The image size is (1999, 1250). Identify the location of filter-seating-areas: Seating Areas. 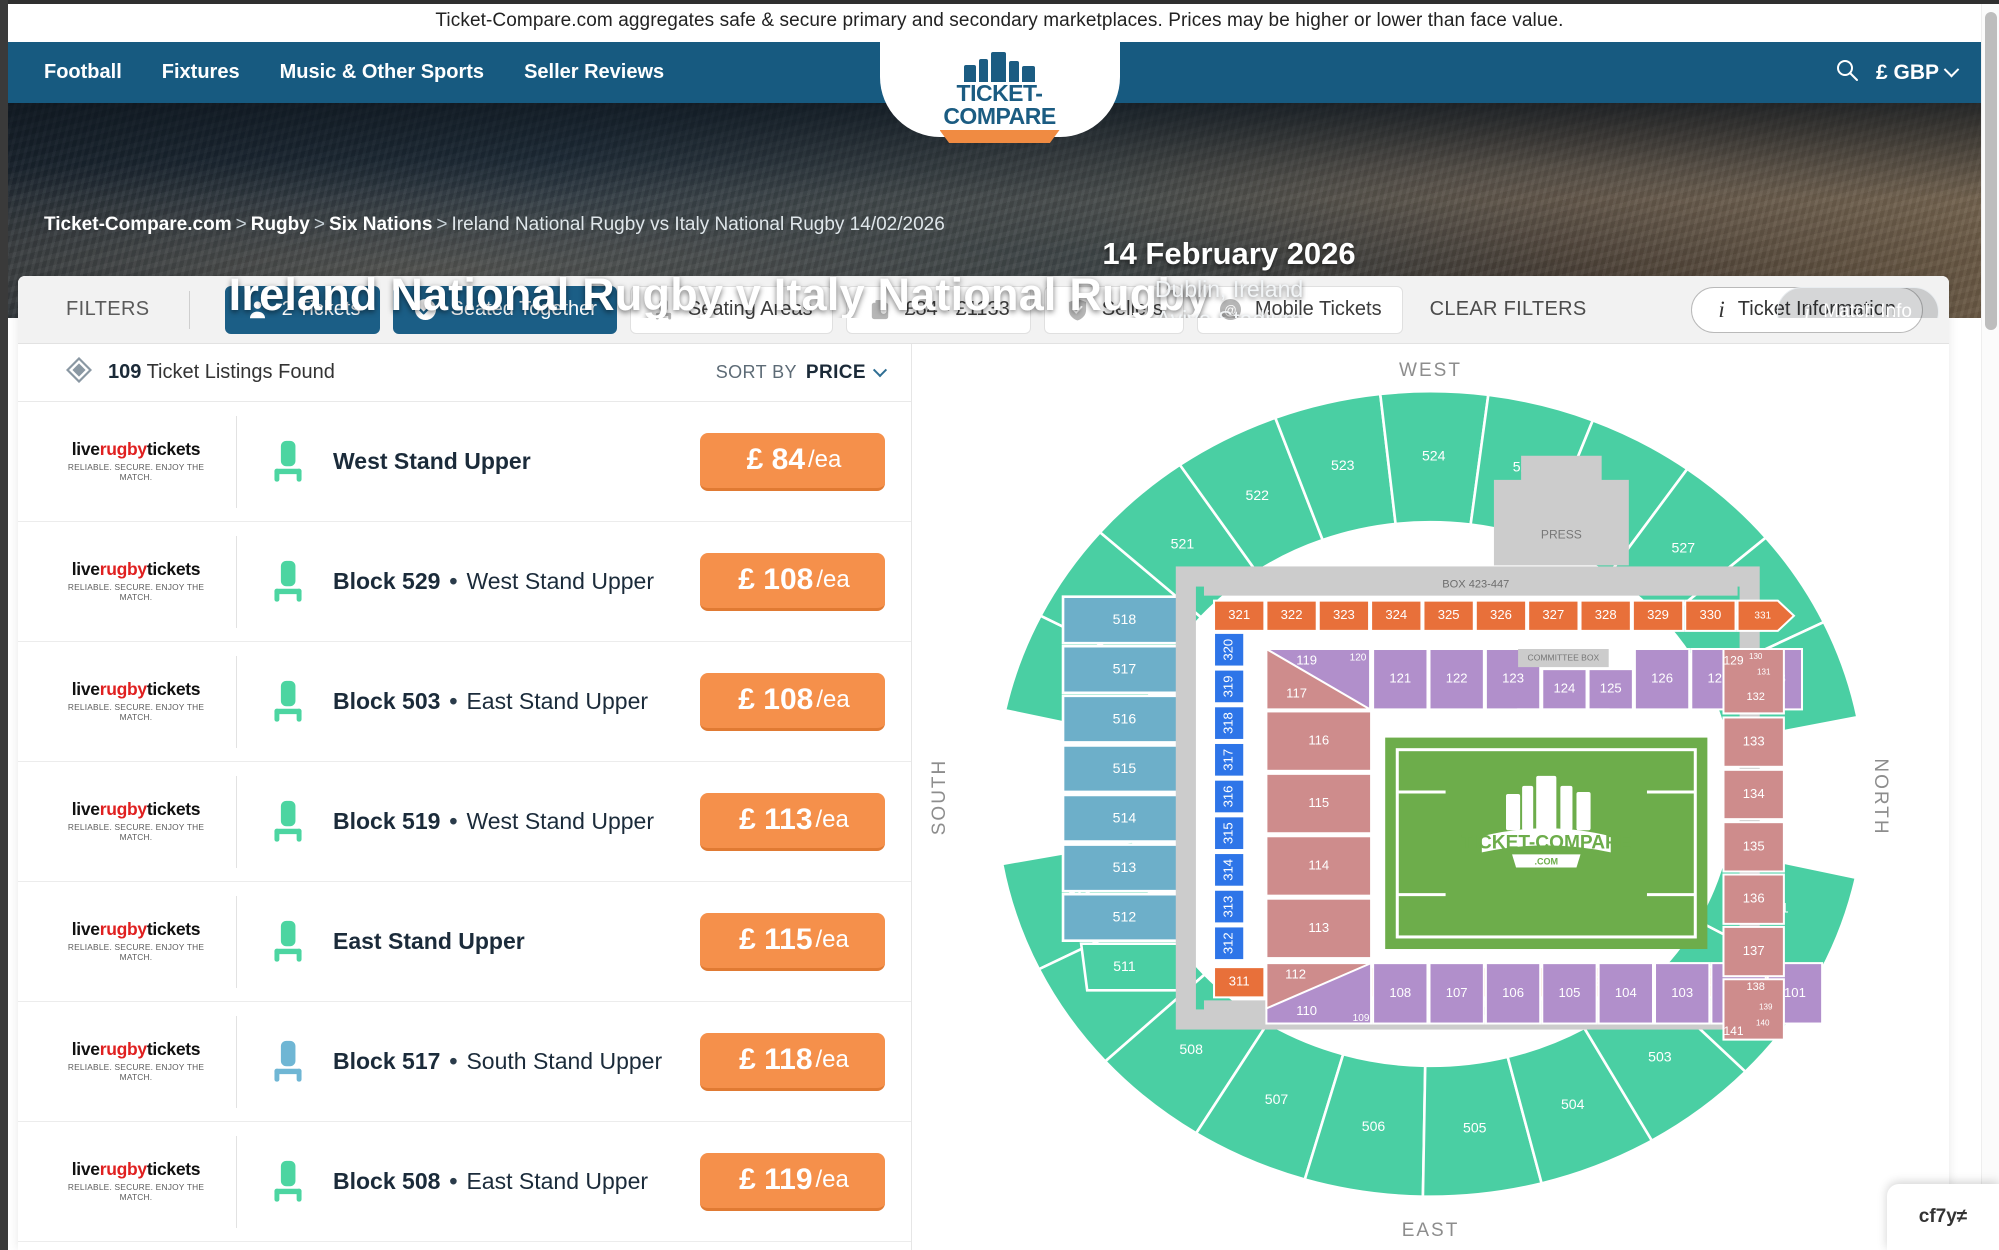
(731, 309).